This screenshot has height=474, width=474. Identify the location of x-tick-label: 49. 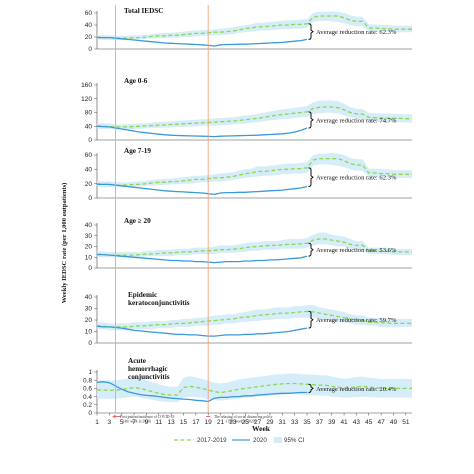
(394, 422).